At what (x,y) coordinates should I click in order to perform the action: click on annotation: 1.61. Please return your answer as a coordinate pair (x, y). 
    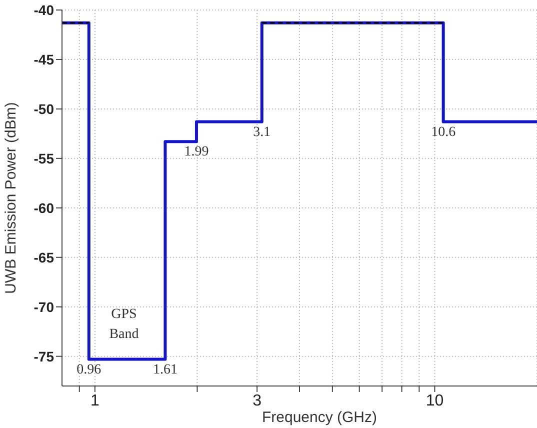
    Looking at the image, I should click on (165, 370).